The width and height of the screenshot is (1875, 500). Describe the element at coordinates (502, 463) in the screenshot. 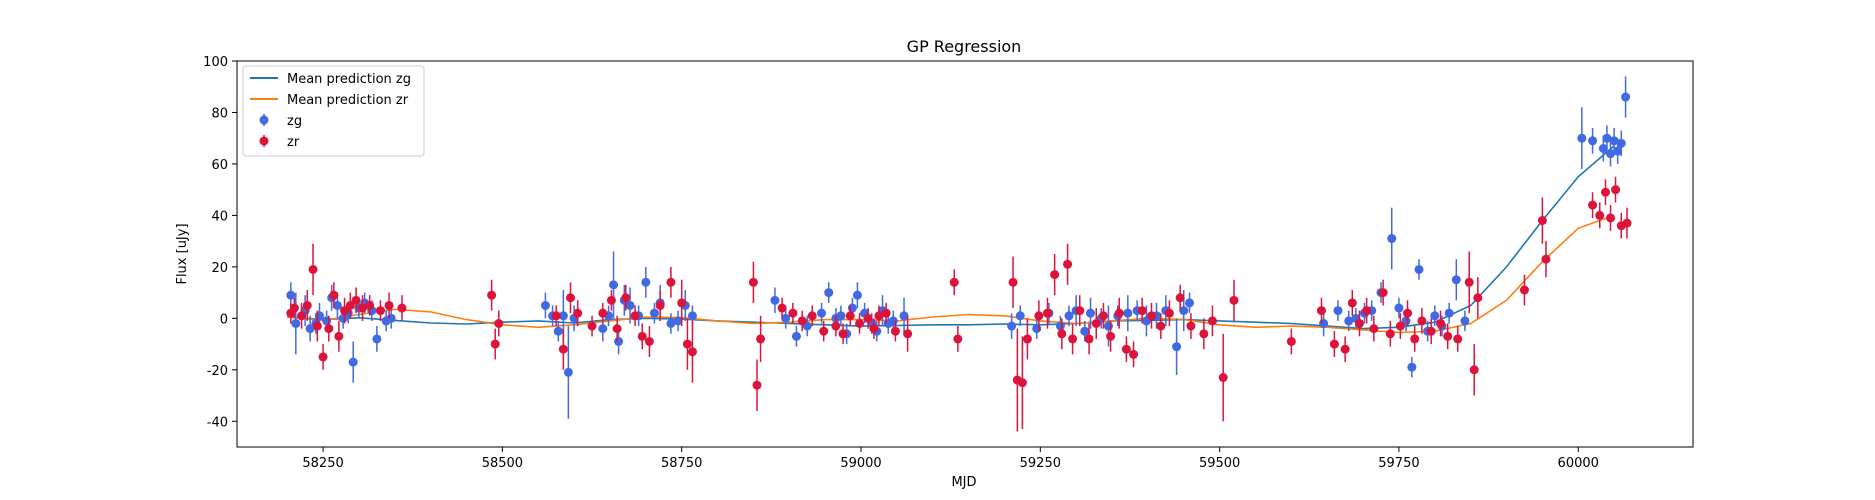

I see `x-tick-label: 58500` at that location.